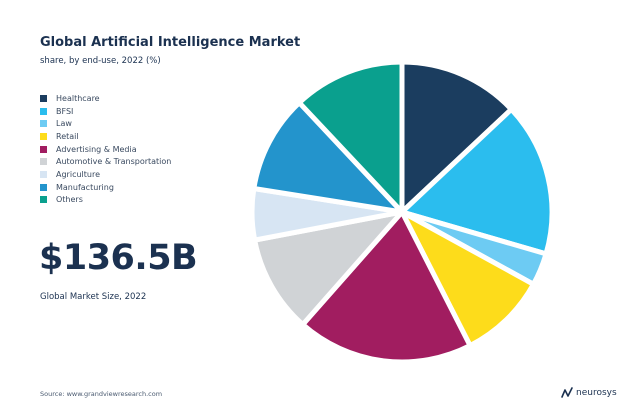 Image resolution: width=624 pixels, height=416 pixels. I want to click on pie-slice-healthcare, so click(457, 138).